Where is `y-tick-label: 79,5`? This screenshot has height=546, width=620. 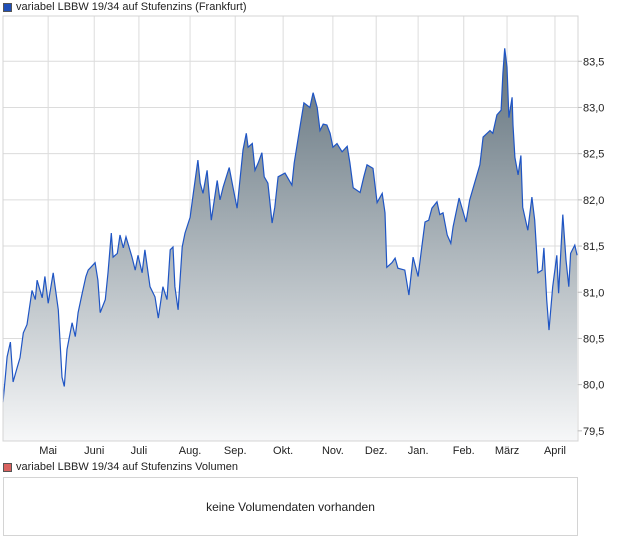
y-tick-label: 79,5 is located at coordinates (593, 432).